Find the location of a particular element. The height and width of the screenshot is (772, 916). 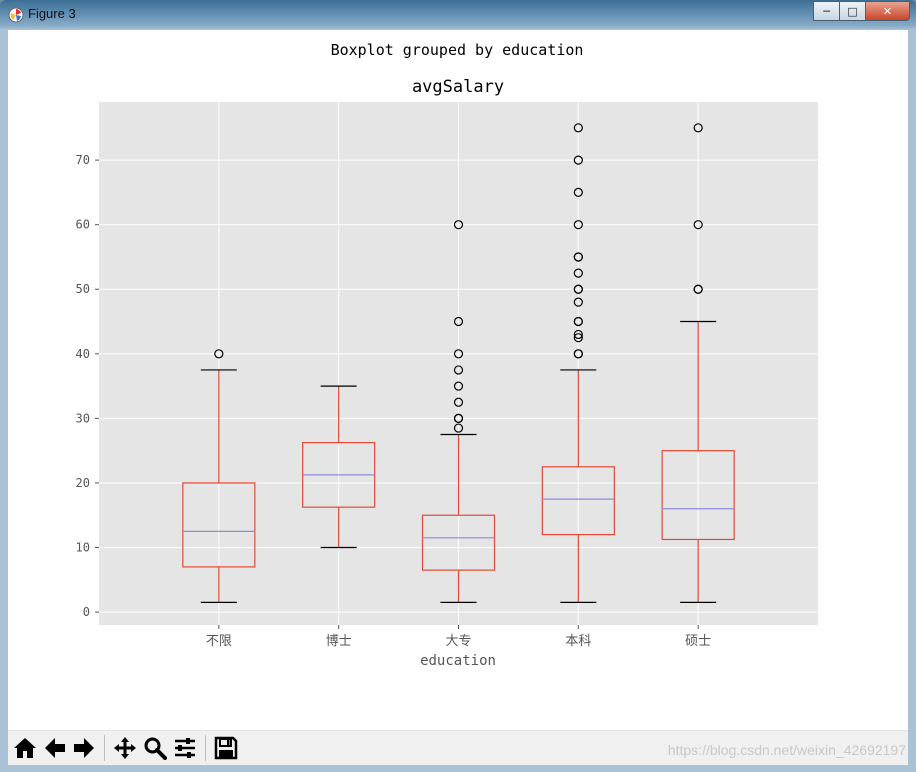

figure-suptitle: Boxplot grouped by education is located at coordinates (457, 50).